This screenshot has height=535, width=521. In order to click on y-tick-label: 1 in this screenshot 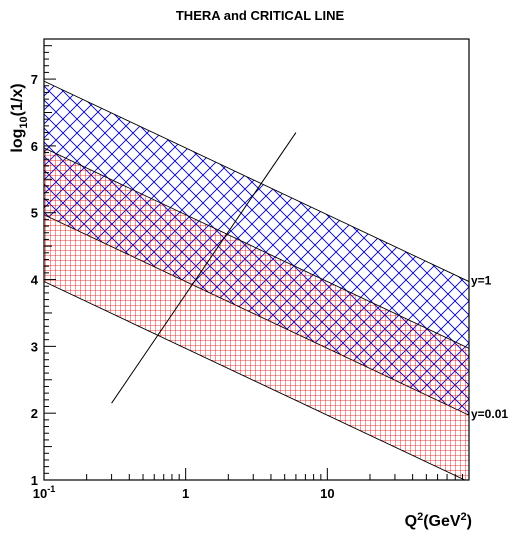, I will do `click(34, 480)`.